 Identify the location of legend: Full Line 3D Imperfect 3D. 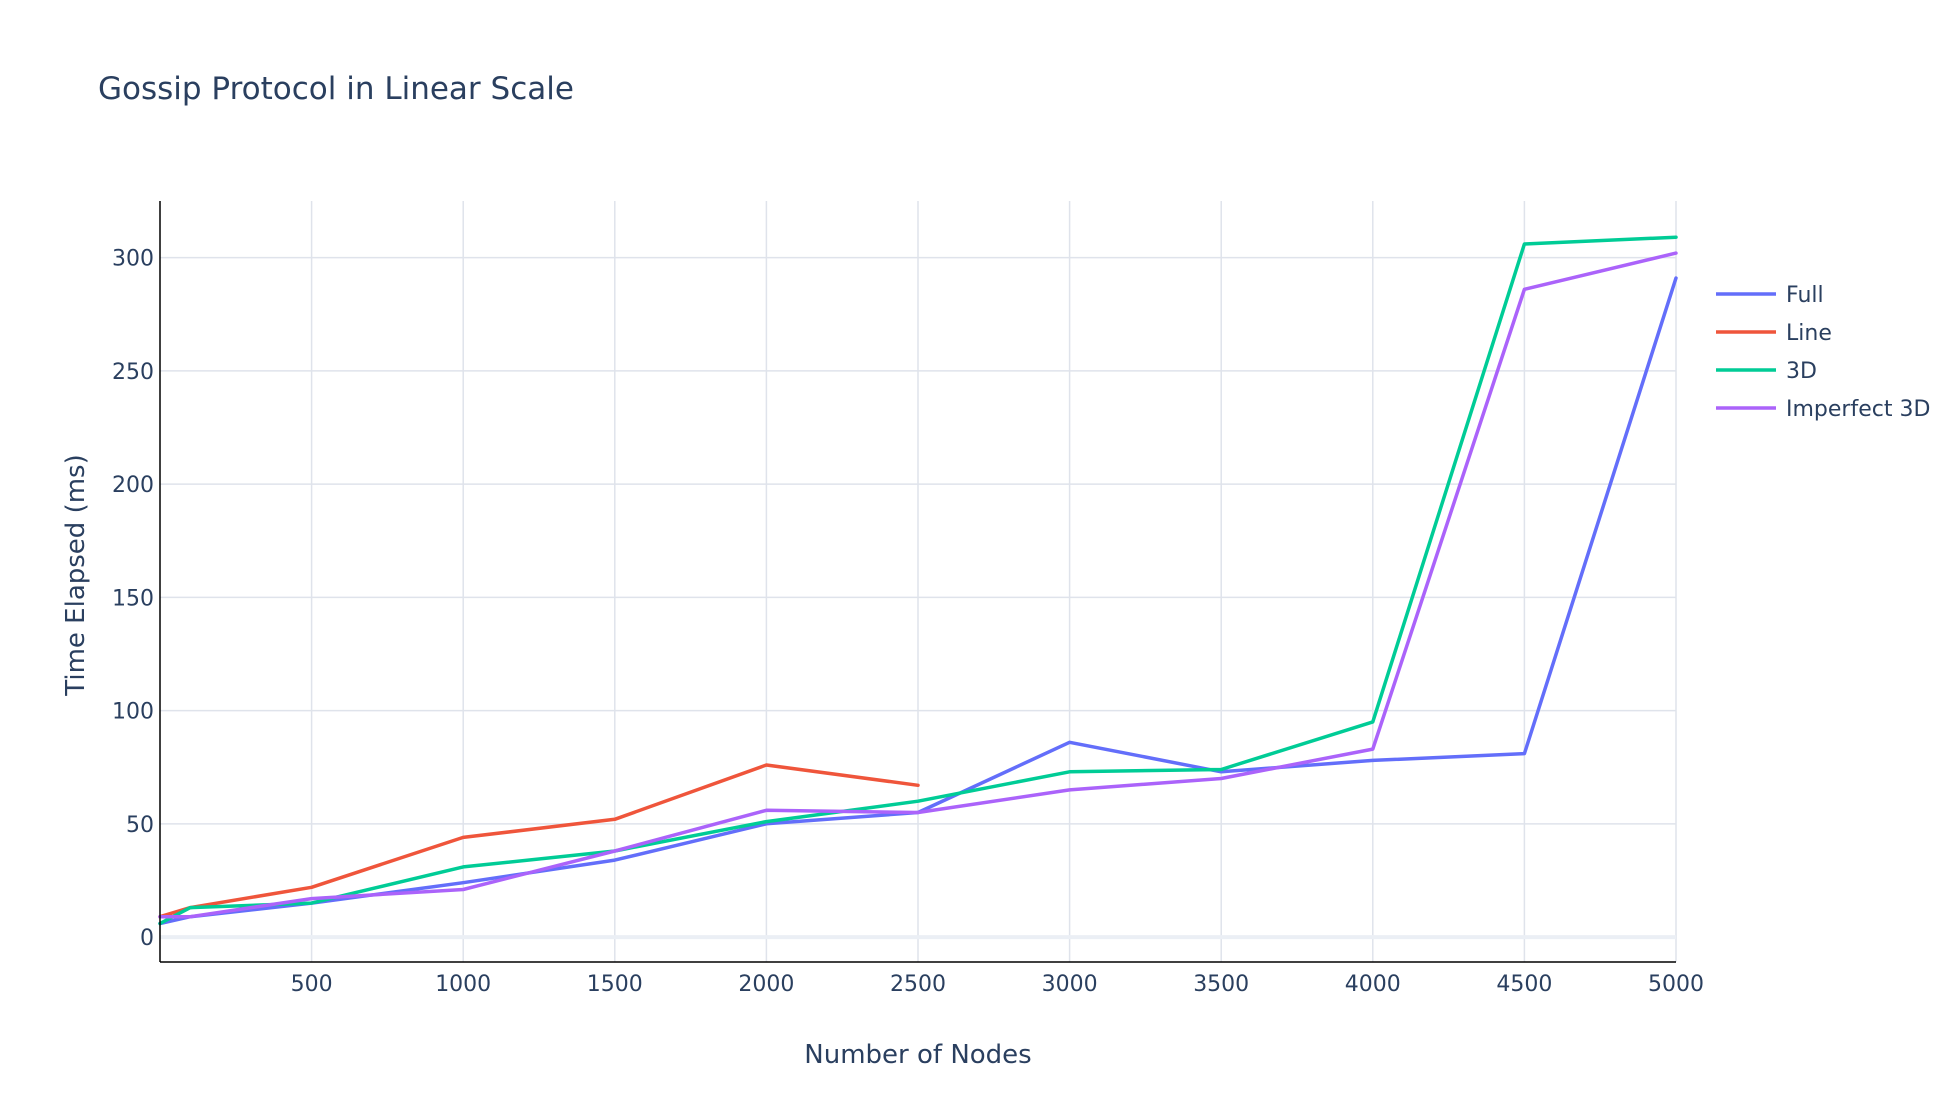
(1823, 352).